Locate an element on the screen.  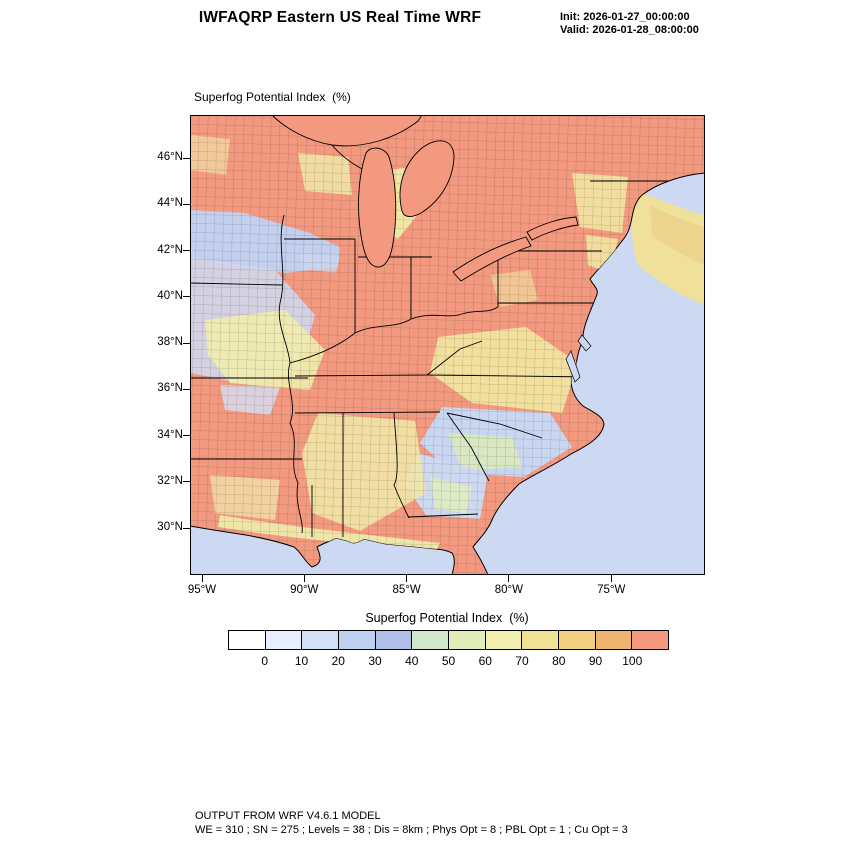
lake-erie is located at coordinates (492, 259).